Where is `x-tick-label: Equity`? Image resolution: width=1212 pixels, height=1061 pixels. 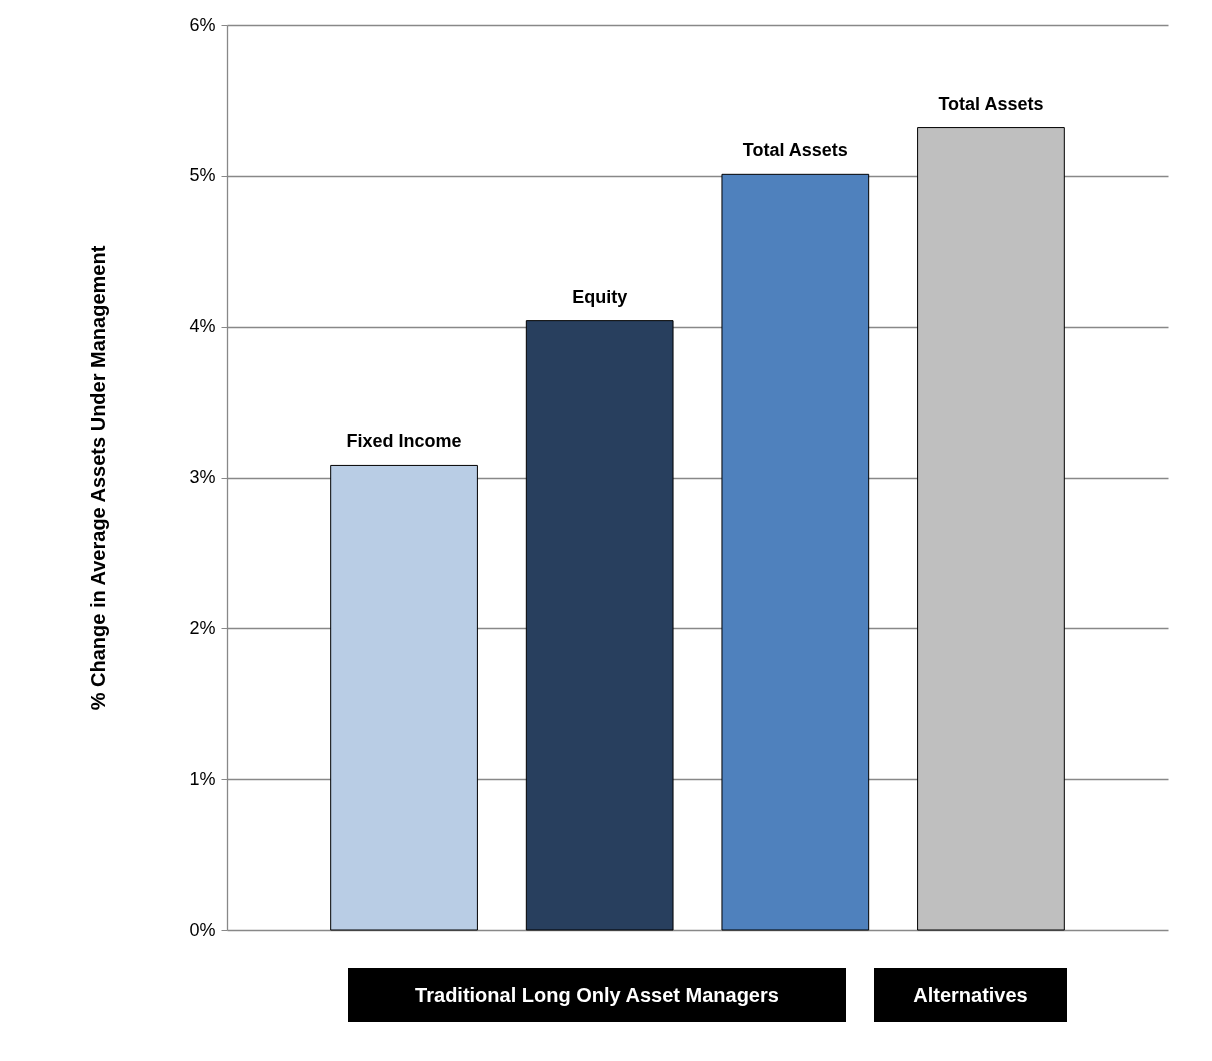
x-tick-label: Equity is located at coordinates (600, 296).